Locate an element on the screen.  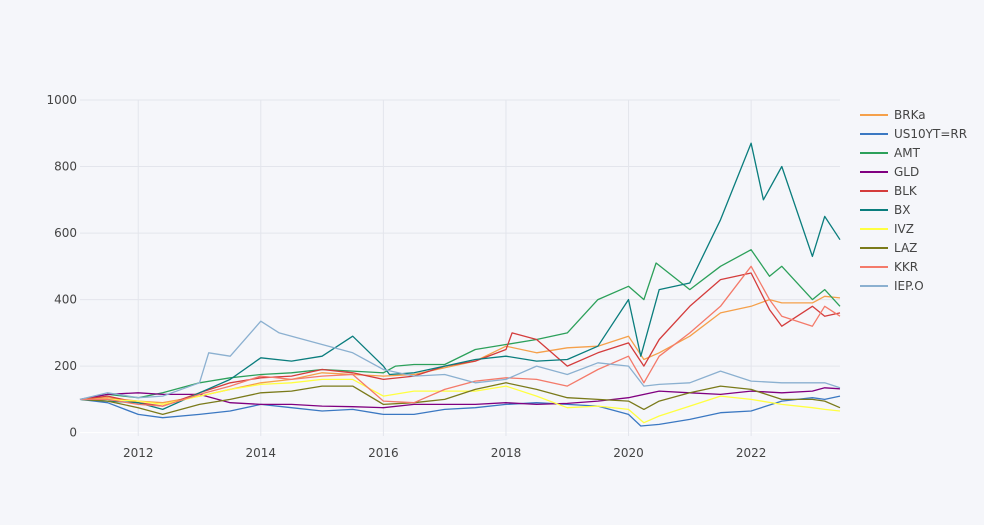
y-tick-label: 0 is located at coordinates (73, 433).